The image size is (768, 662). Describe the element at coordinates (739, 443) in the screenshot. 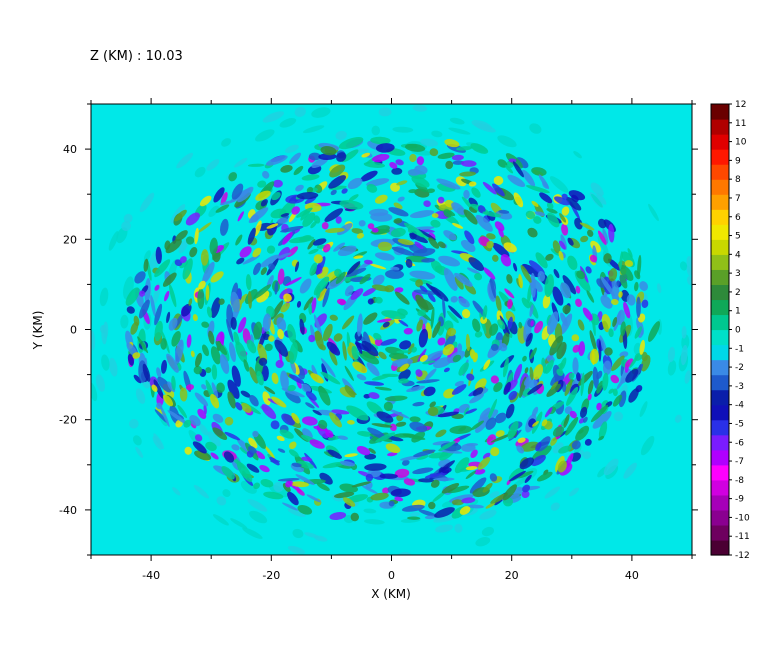

I see `colorbar-tick-label: -6` at that location.